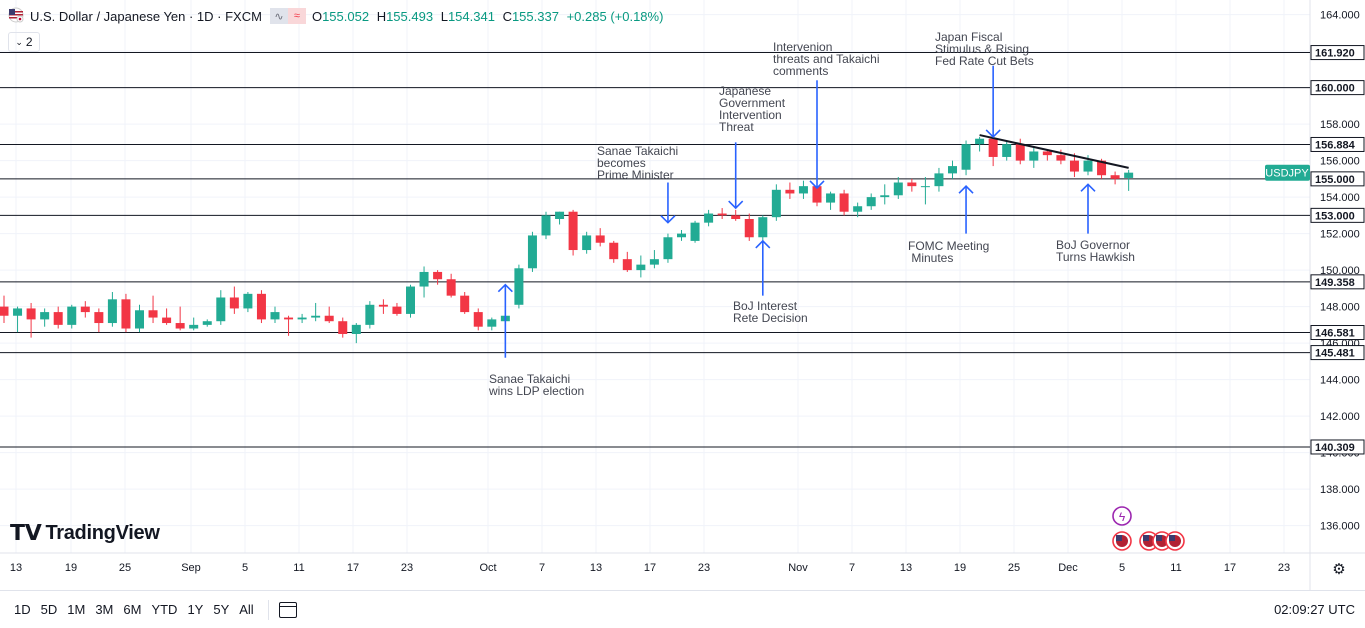  What do you see at coordinates (287, 609) in the screenshot?
I see `calendar-icon` at bounding box center [287, 609].